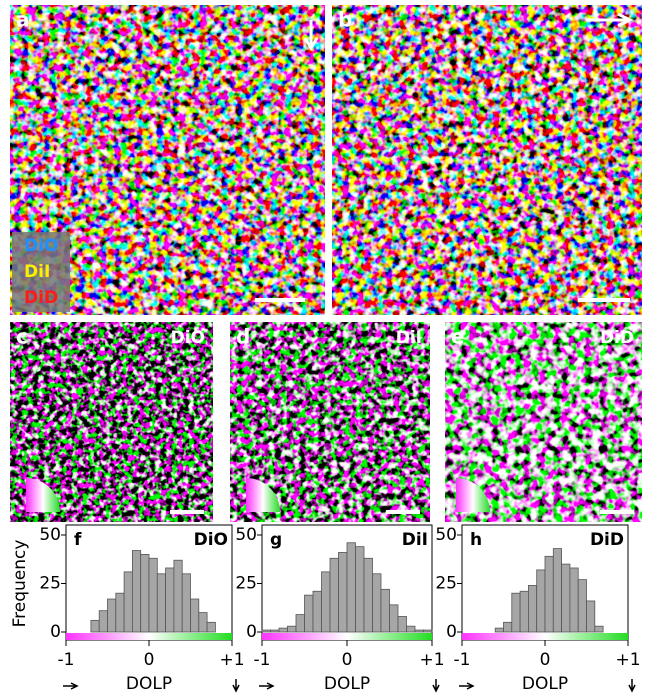 The width and height of the screenshot is (647, 694). Describe the element at coordinates (476, 540) in the screenshot. I see `panel-label: h` at that location.